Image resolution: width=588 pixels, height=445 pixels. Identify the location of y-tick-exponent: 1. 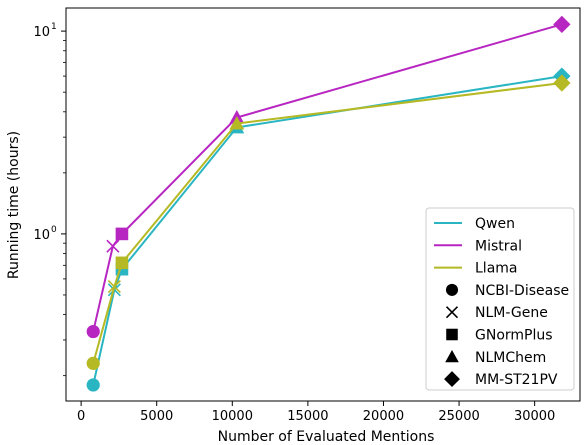
(54, 27).